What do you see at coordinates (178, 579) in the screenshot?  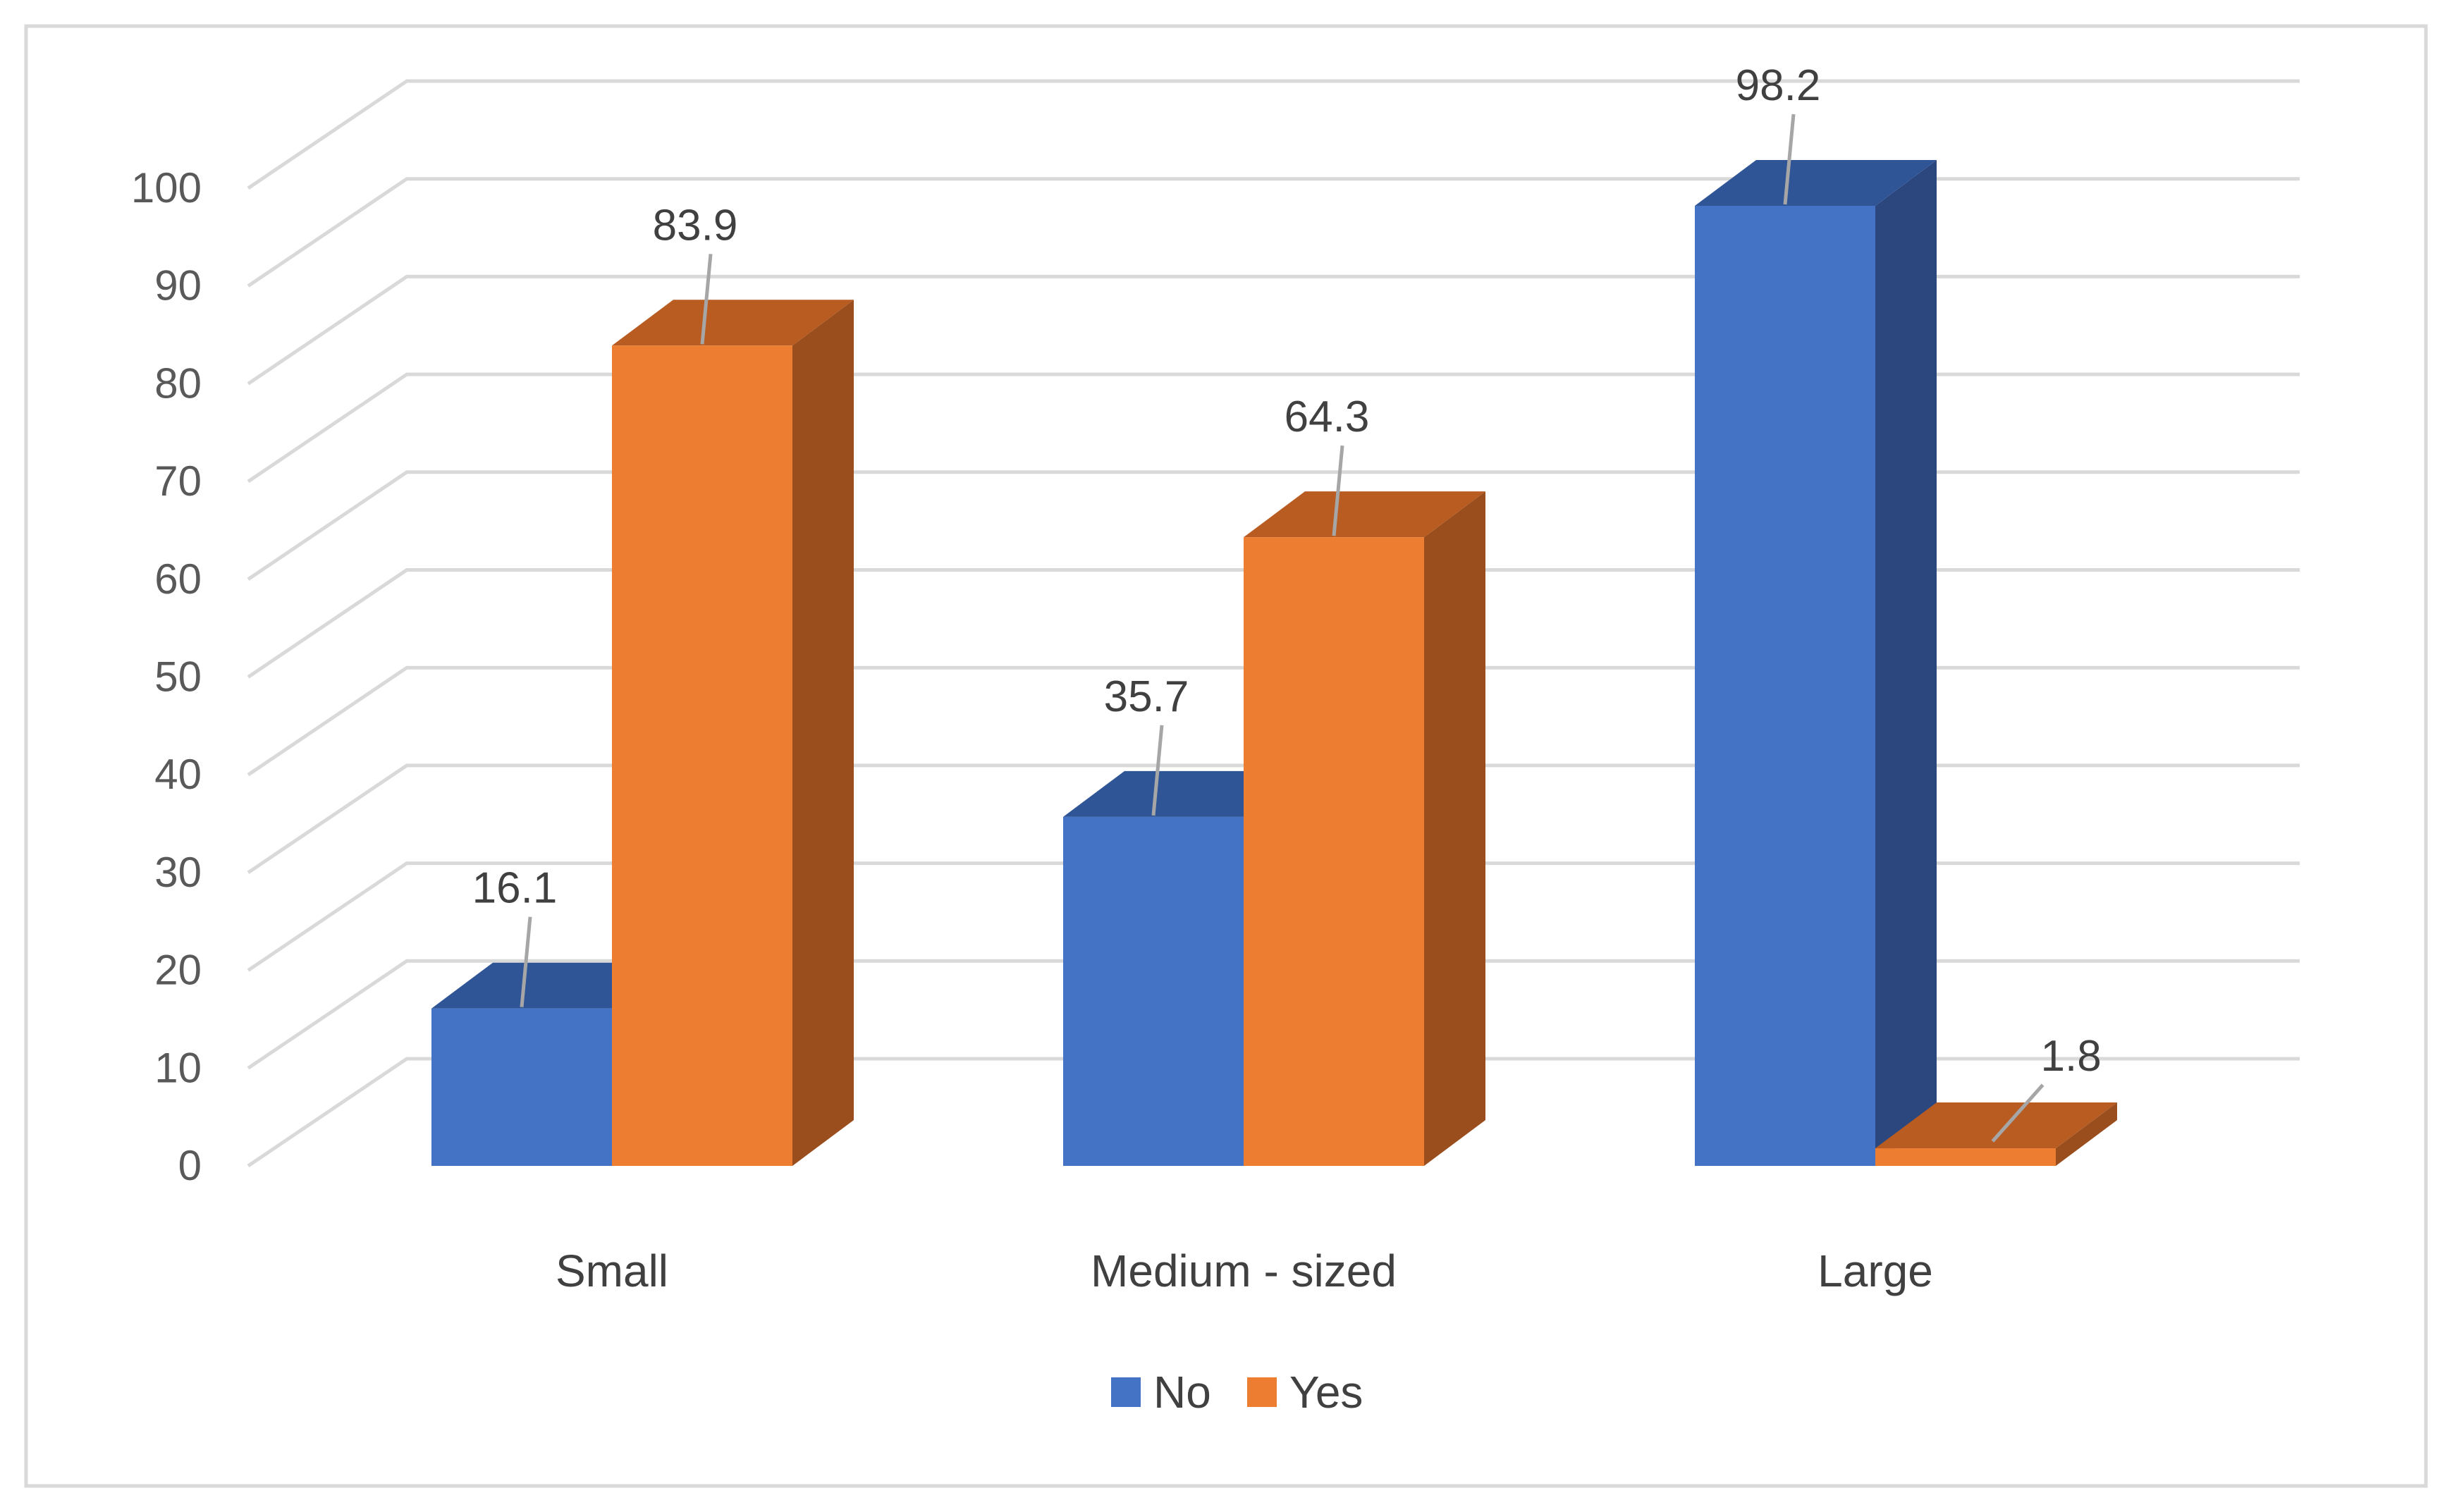 I see `y-tick-label-60: 60` at bounding box center [178, 579].